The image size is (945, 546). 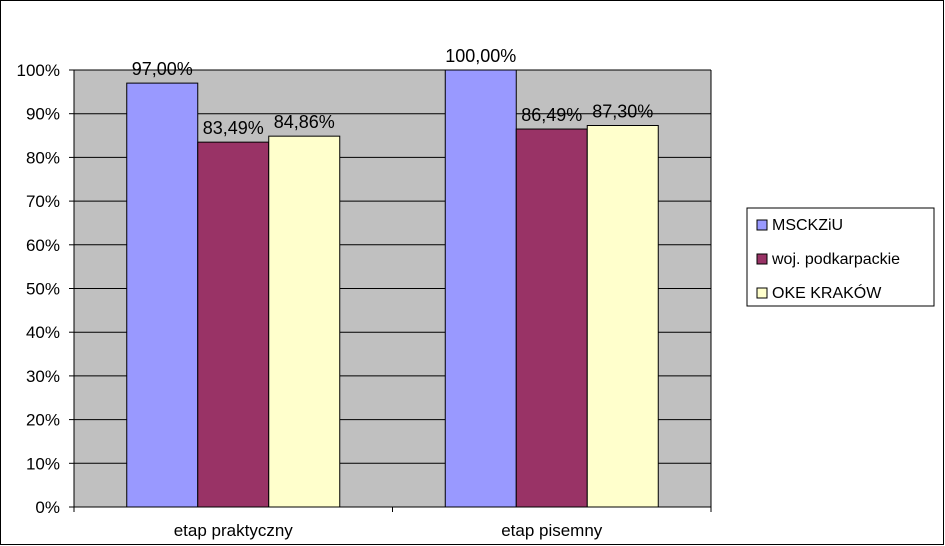 What do you see at coordinates (622, 111) in the screenshot?
I see `data-label: 87,30%` at bounding box center [622, 111].